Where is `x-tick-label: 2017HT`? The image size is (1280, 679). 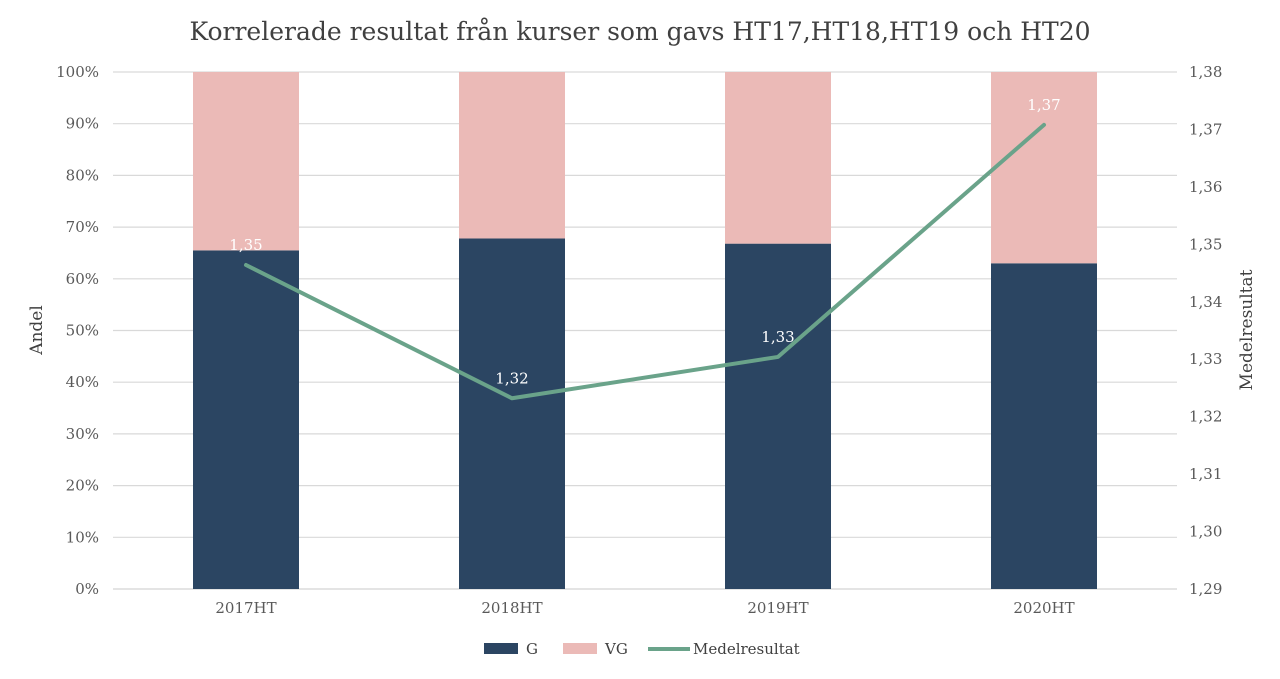 x-tick-label: 2017HT is located at coordinates (245, 608).